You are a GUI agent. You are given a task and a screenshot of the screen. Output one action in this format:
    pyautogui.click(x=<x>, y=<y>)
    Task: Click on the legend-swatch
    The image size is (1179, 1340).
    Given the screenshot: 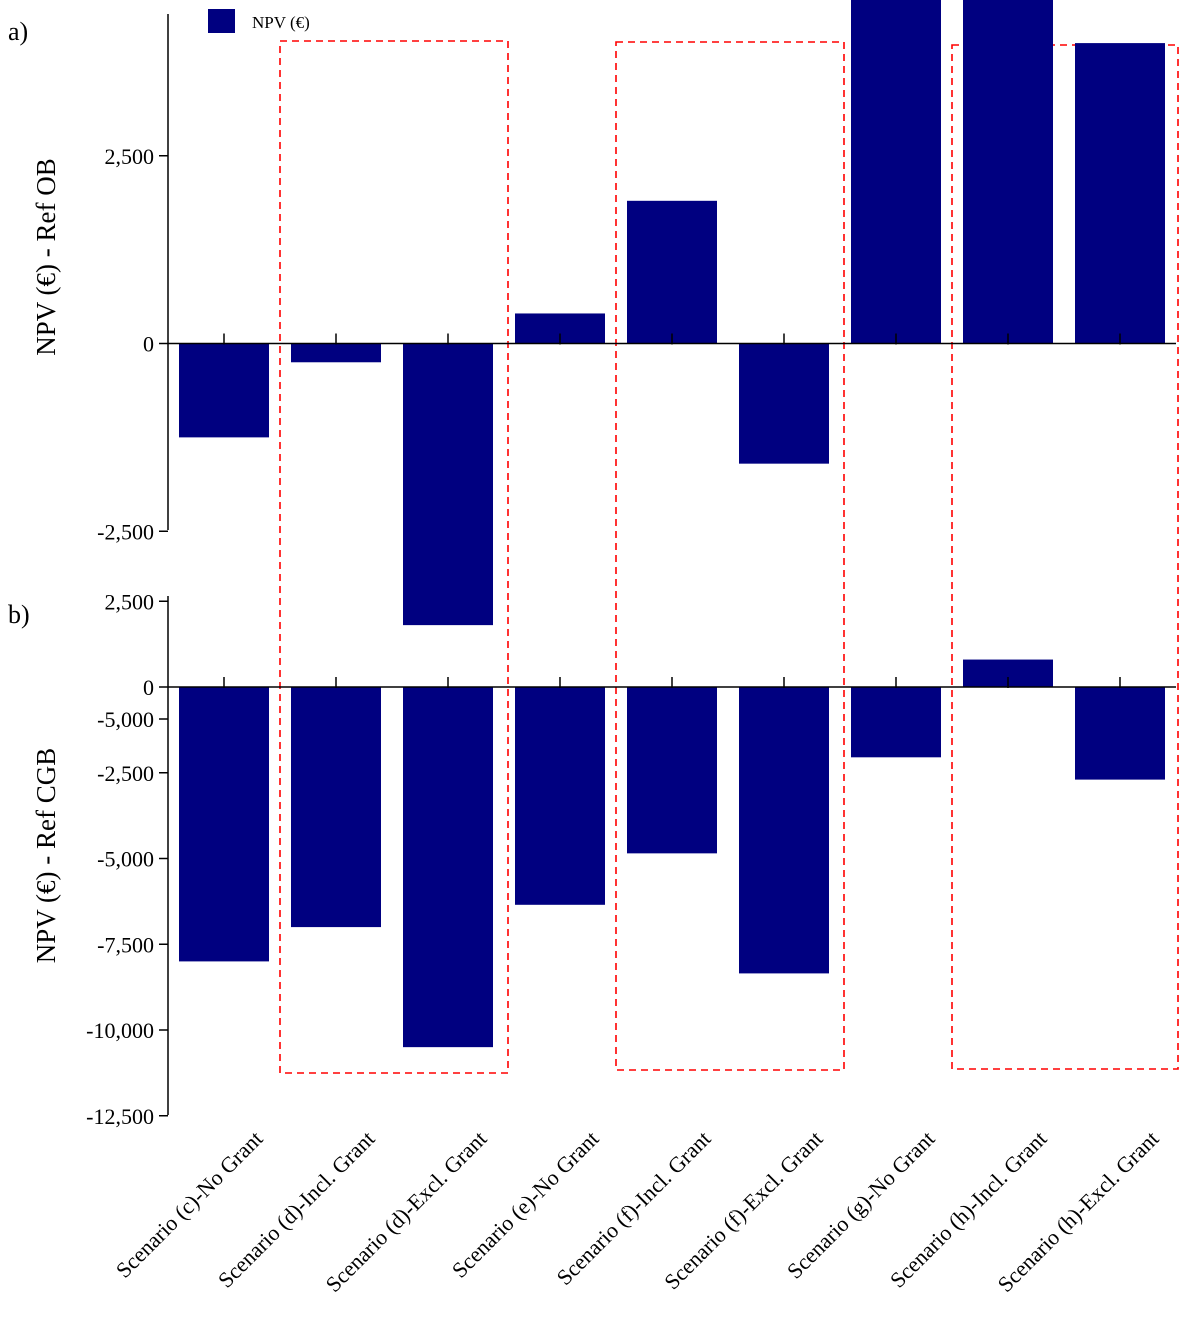 What is the action you would take?
    pyautogui.click(x=221, y=21)
    